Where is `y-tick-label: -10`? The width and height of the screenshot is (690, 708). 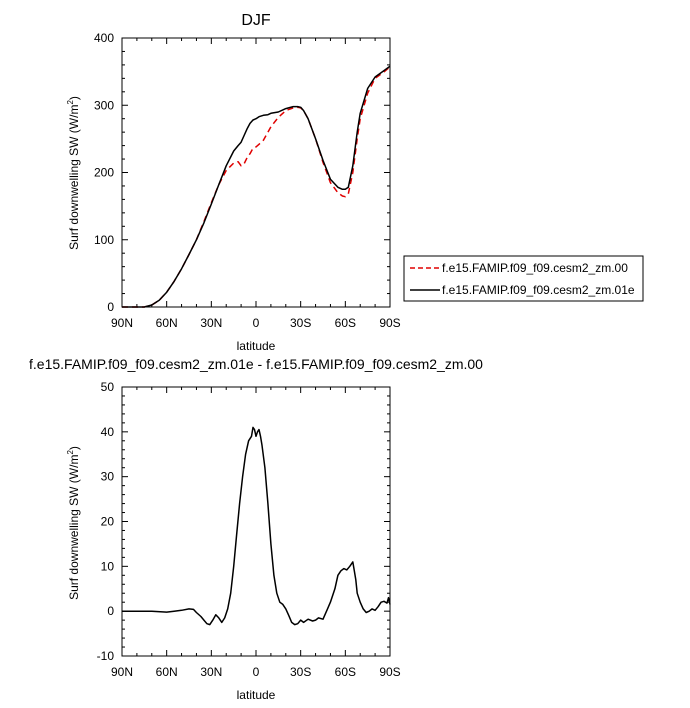
y-tick-label: -10 is located at coordinates (106, 656).